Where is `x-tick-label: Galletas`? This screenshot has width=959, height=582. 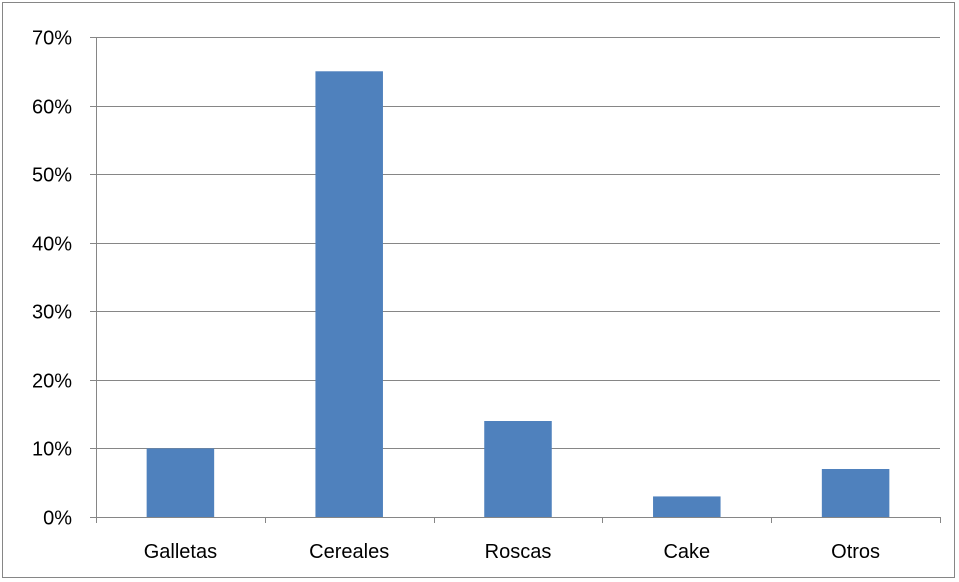 x-tick-label: Galletas is located at coordinates (180, 552).